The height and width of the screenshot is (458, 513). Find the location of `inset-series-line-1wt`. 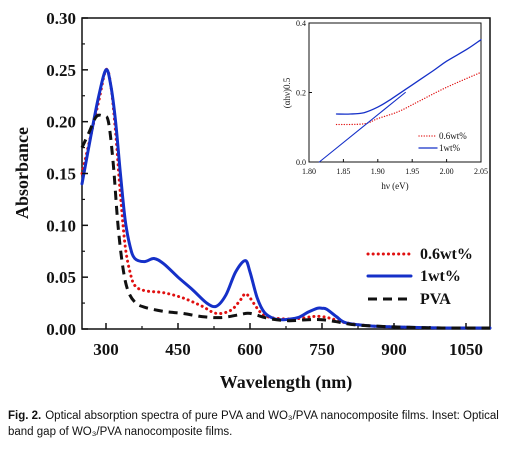

inset-series-line-1wt is located at coordinates (408, 77).